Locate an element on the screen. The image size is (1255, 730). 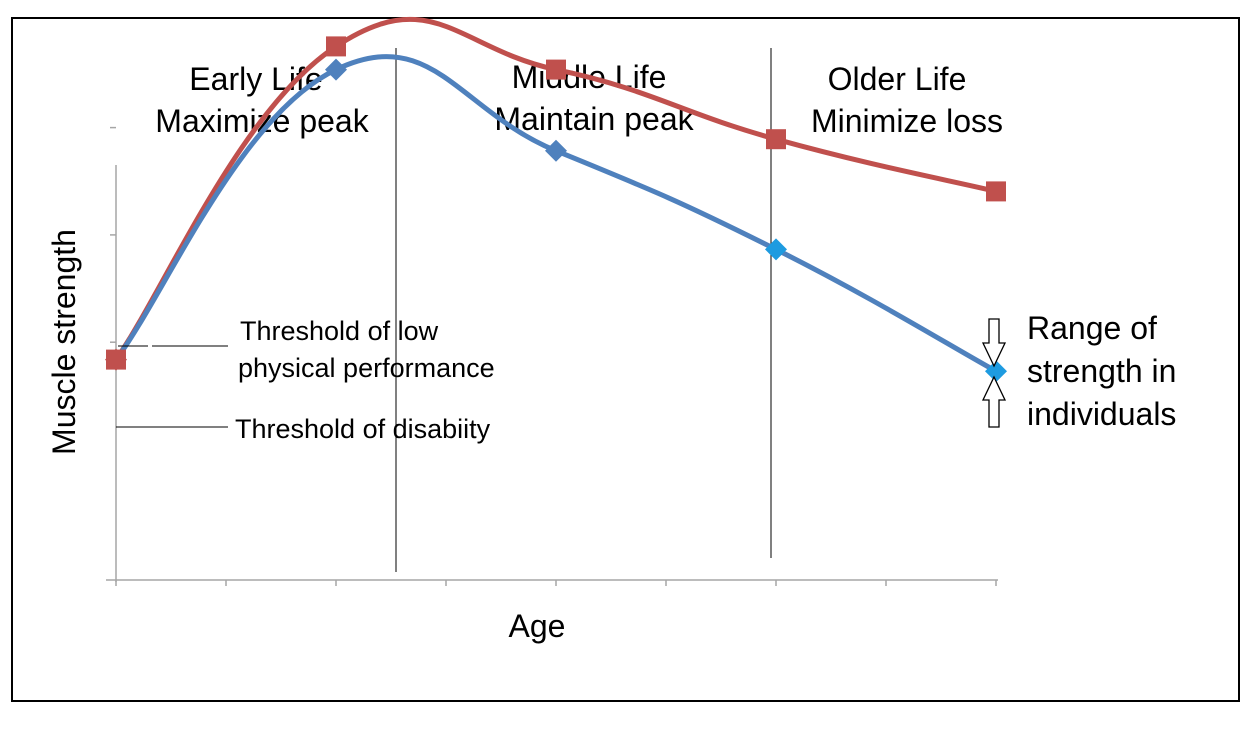
range-arrow-down-icon is located at coordinates (994, 343).